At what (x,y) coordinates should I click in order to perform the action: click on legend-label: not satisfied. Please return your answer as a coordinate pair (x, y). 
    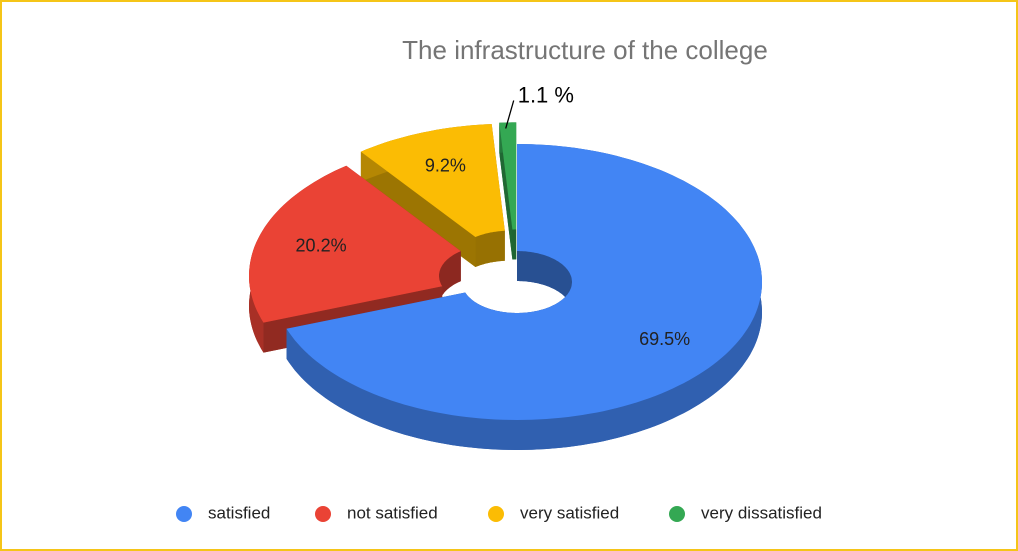
    Looking at the image, I should click on (392, 512).